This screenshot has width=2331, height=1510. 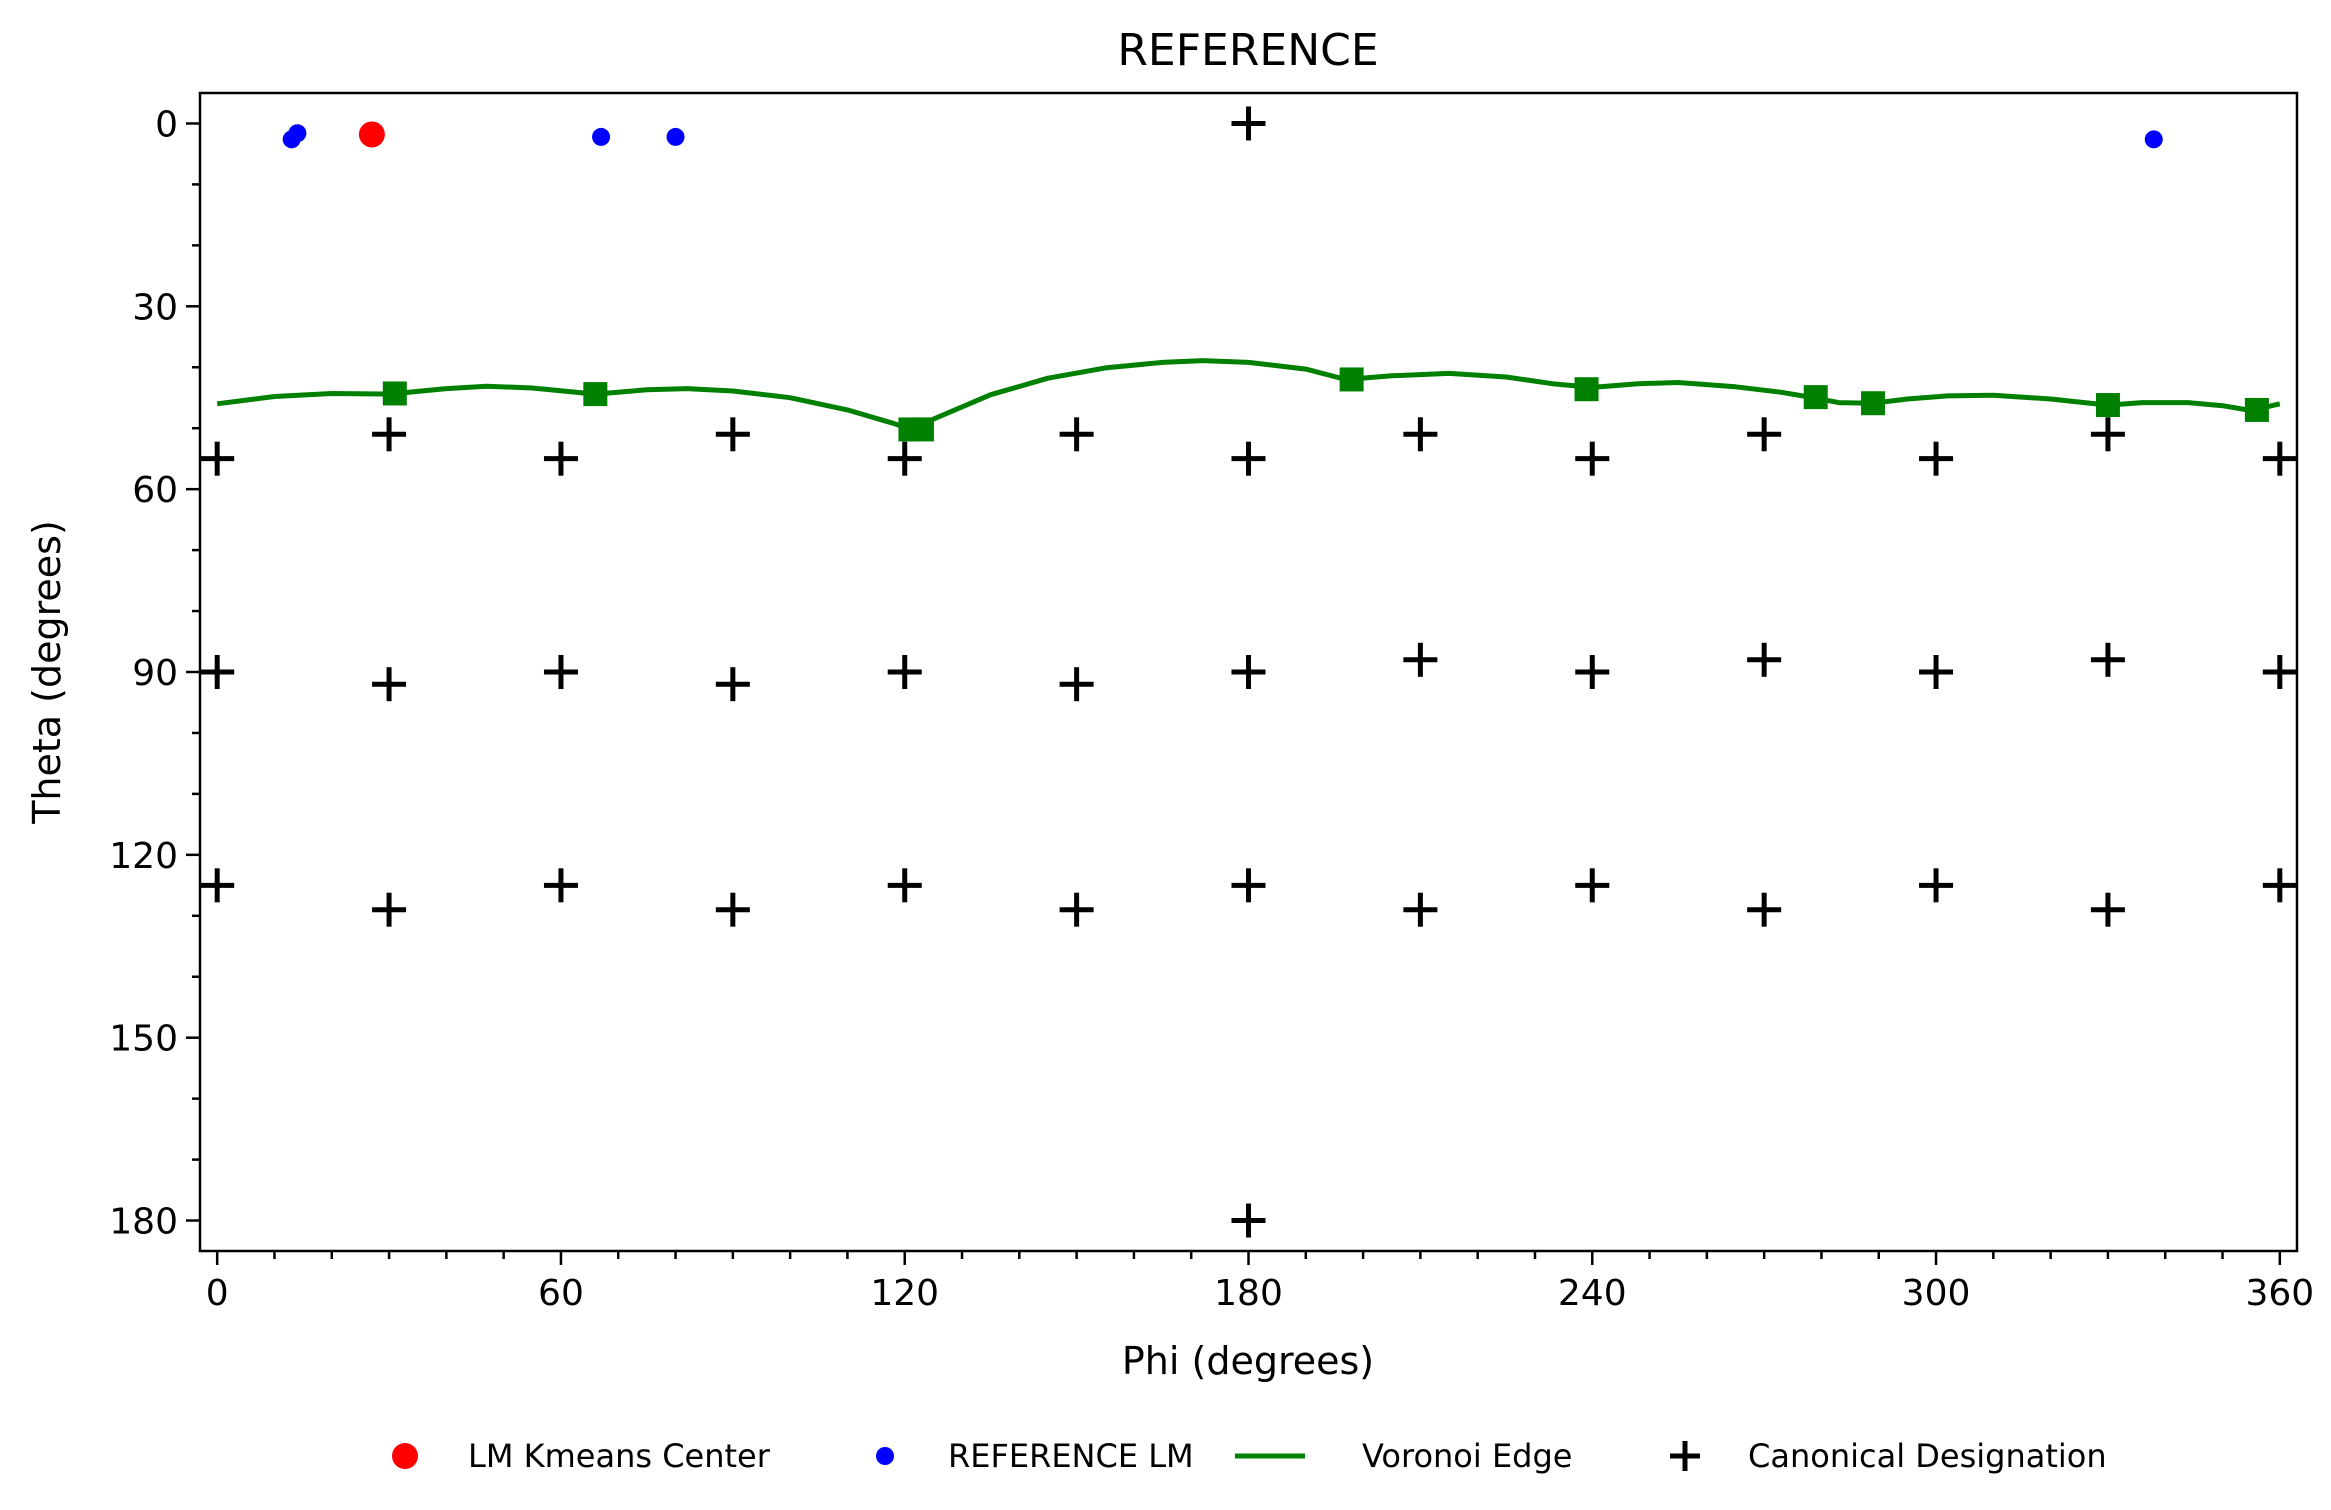 I want to click on legend-label: Canonical Designation, so click(x=1927, y=1456).